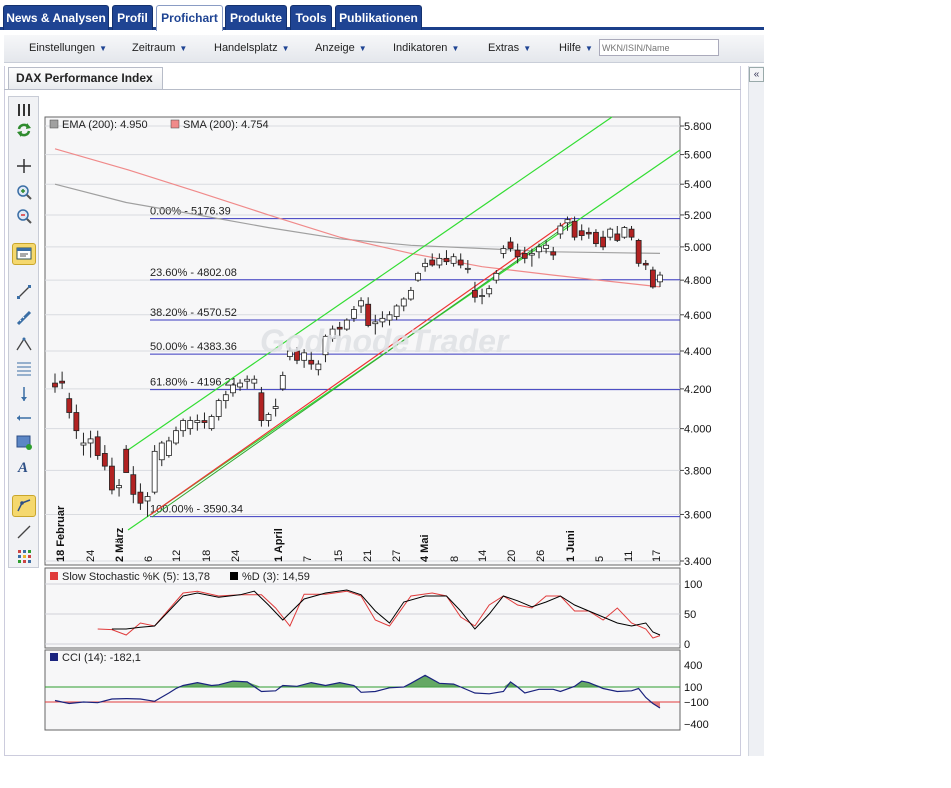 The width and height of the screenshot is (951, 788). What do you see at coordinates (24, 394) in the screenshot?
I see `vertical-line-icon` at bounding box center [24, 394].